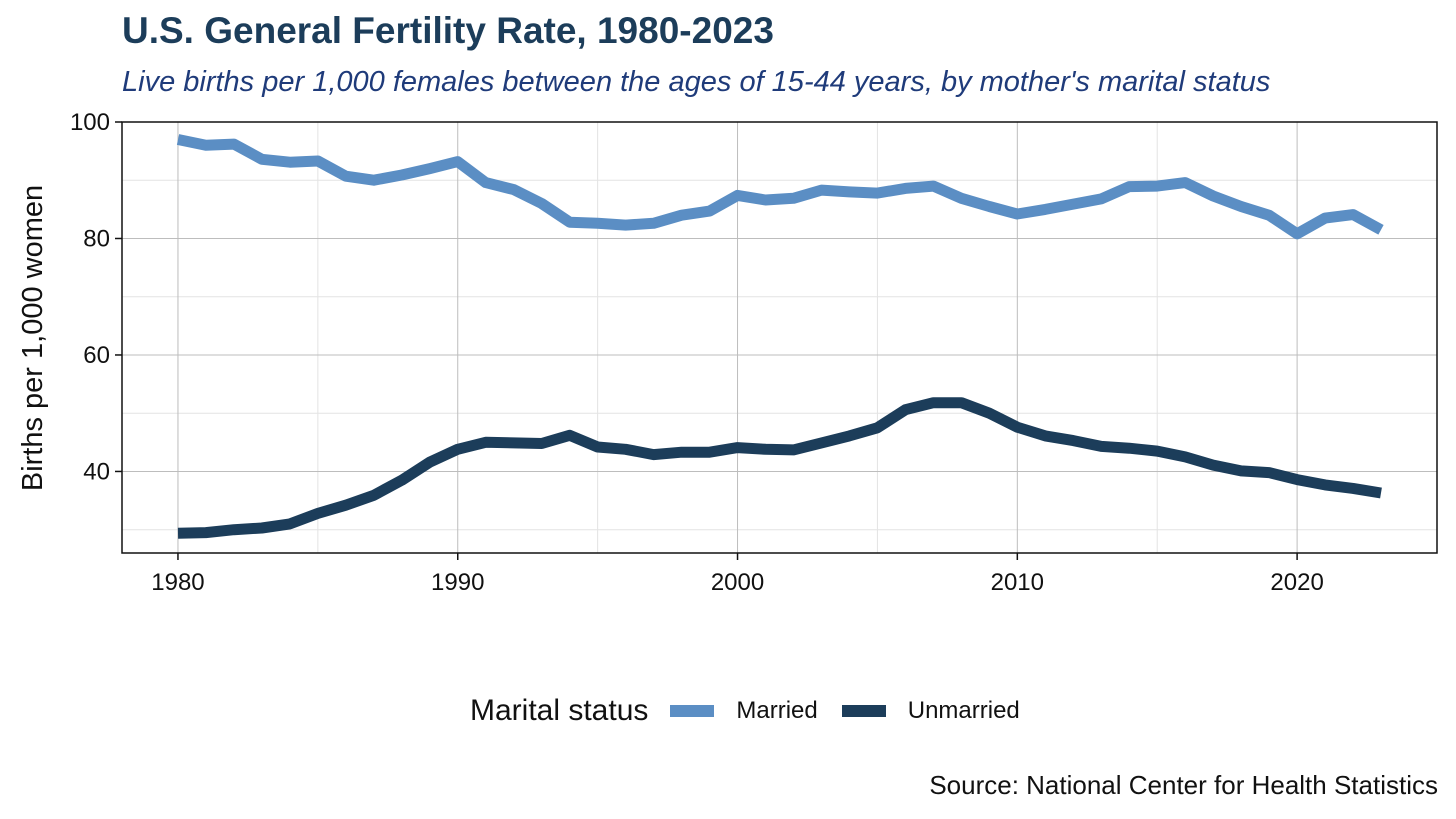 This screenshot has height=819, width=1456. Describe the element at coordinates (448, 30) in the screenshot. I see `chart-title: U.S. General Fertility Rate, 1980-2023` at that location.